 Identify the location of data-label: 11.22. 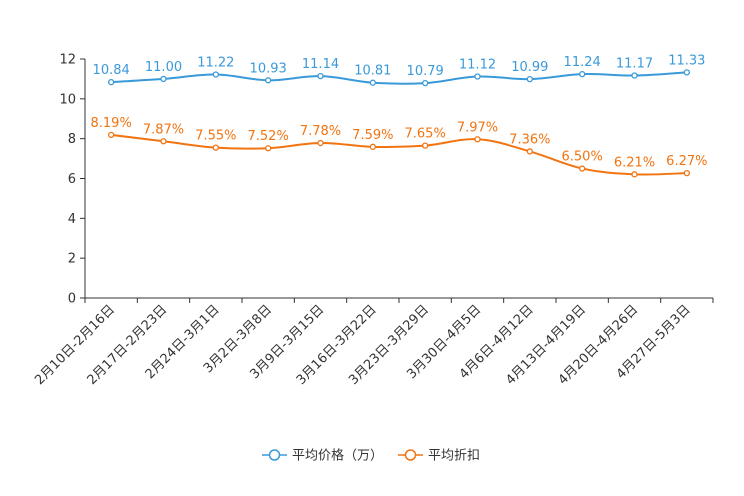
(215, 63).